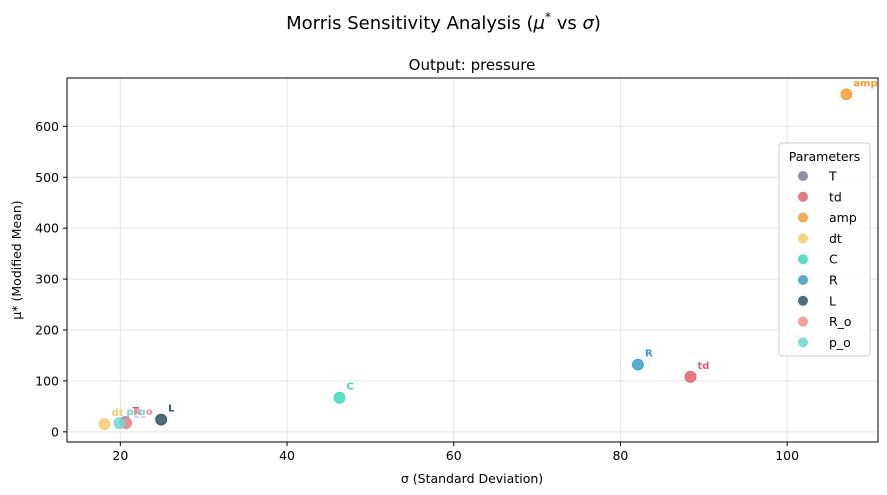  What do you see at coordinates (539, 23) in the screenshot?
I see `suptitle-mu: μ` at bounding box center [539, 23].